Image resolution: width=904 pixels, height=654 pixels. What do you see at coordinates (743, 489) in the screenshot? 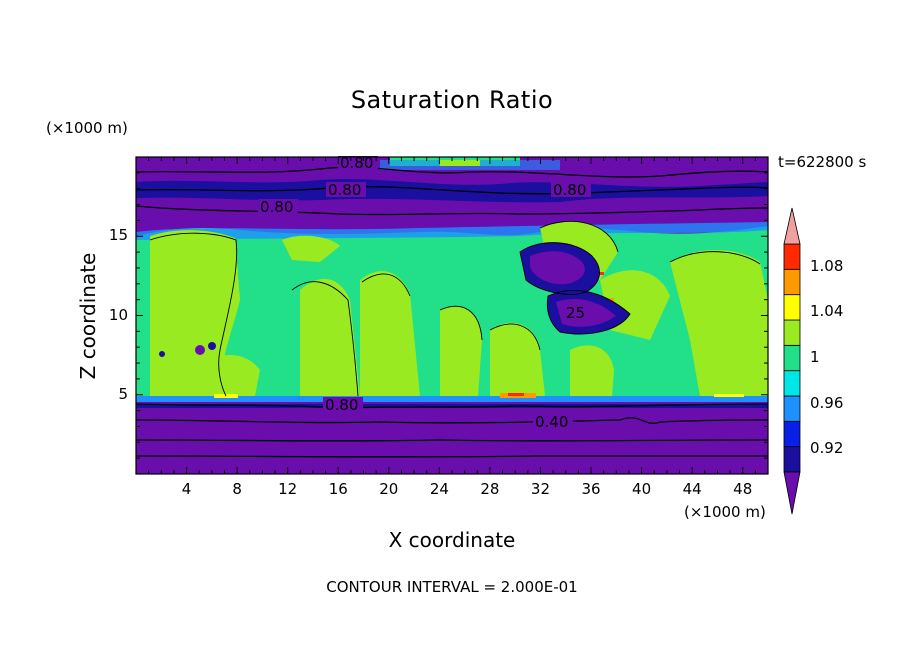
I see `x-tick-label: 48` at bounding box center [743, 489].